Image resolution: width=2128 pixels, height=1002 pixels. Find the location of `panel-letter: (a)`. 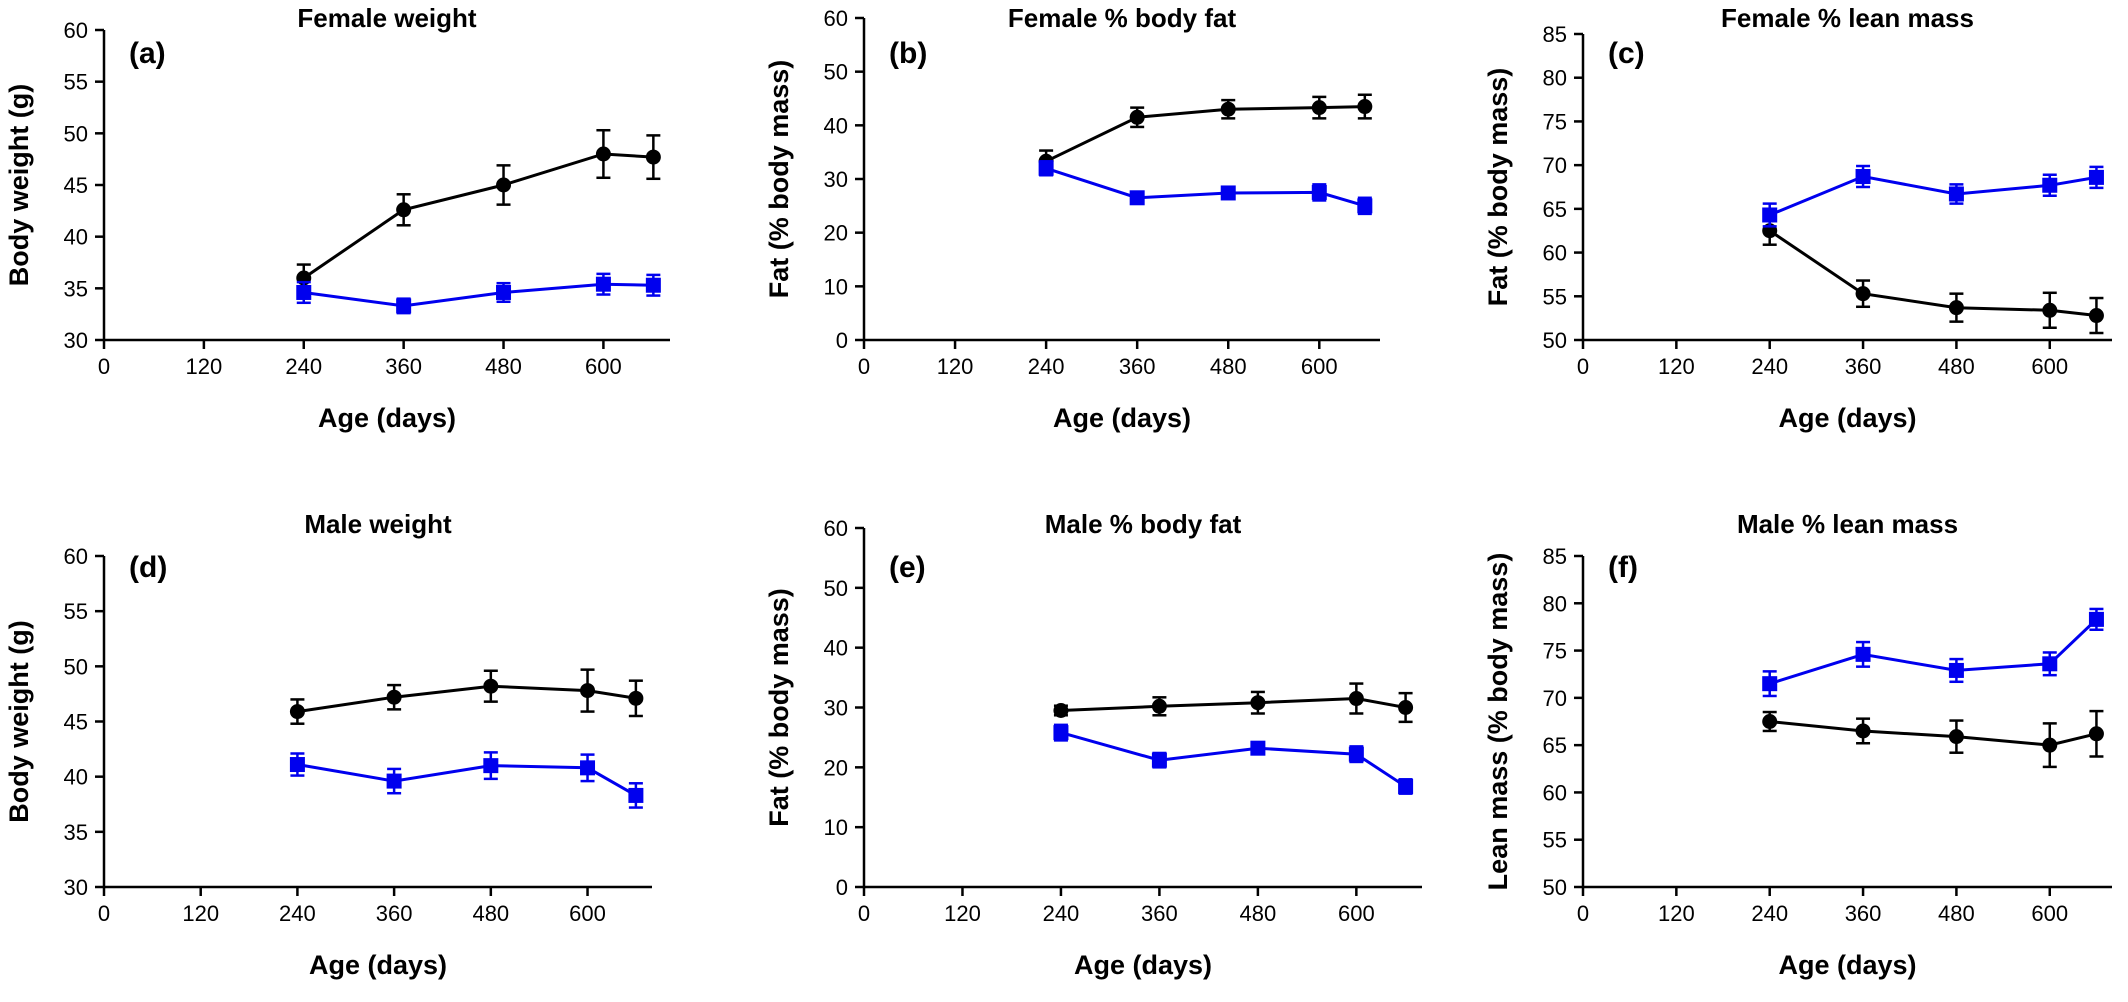

panel-letter: (a) is located at coordinates (147, 53).